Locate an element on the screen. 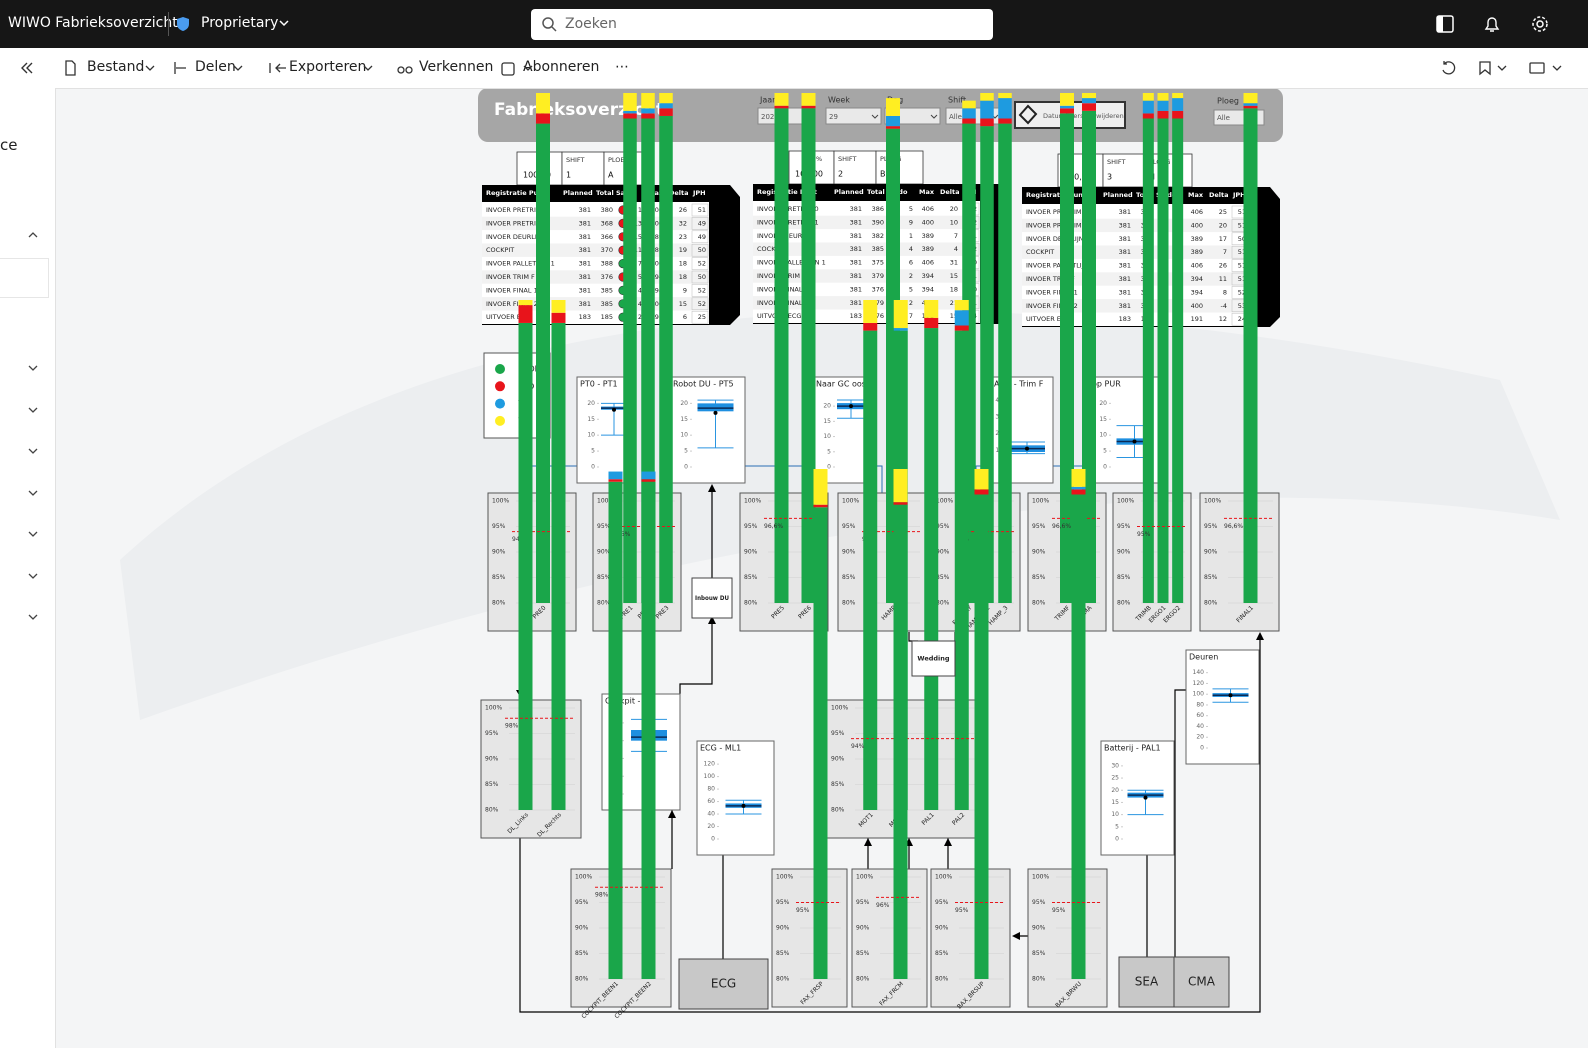 The width and height of the screenshot is (1588, 1048). table-cell: 26 is located at coordinates (1223, 266).